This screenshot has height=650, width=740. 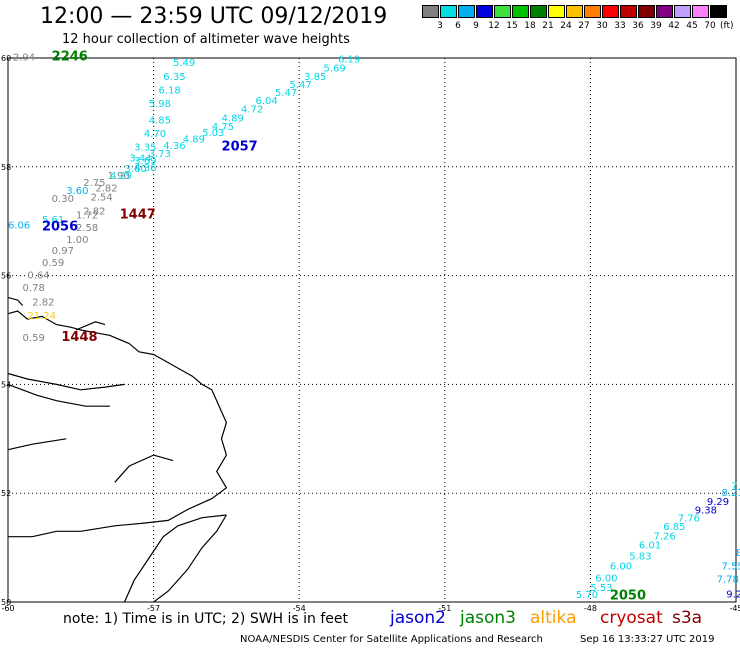 I want to click on wave-height-label: 6.19, so click(x=349, y=59).